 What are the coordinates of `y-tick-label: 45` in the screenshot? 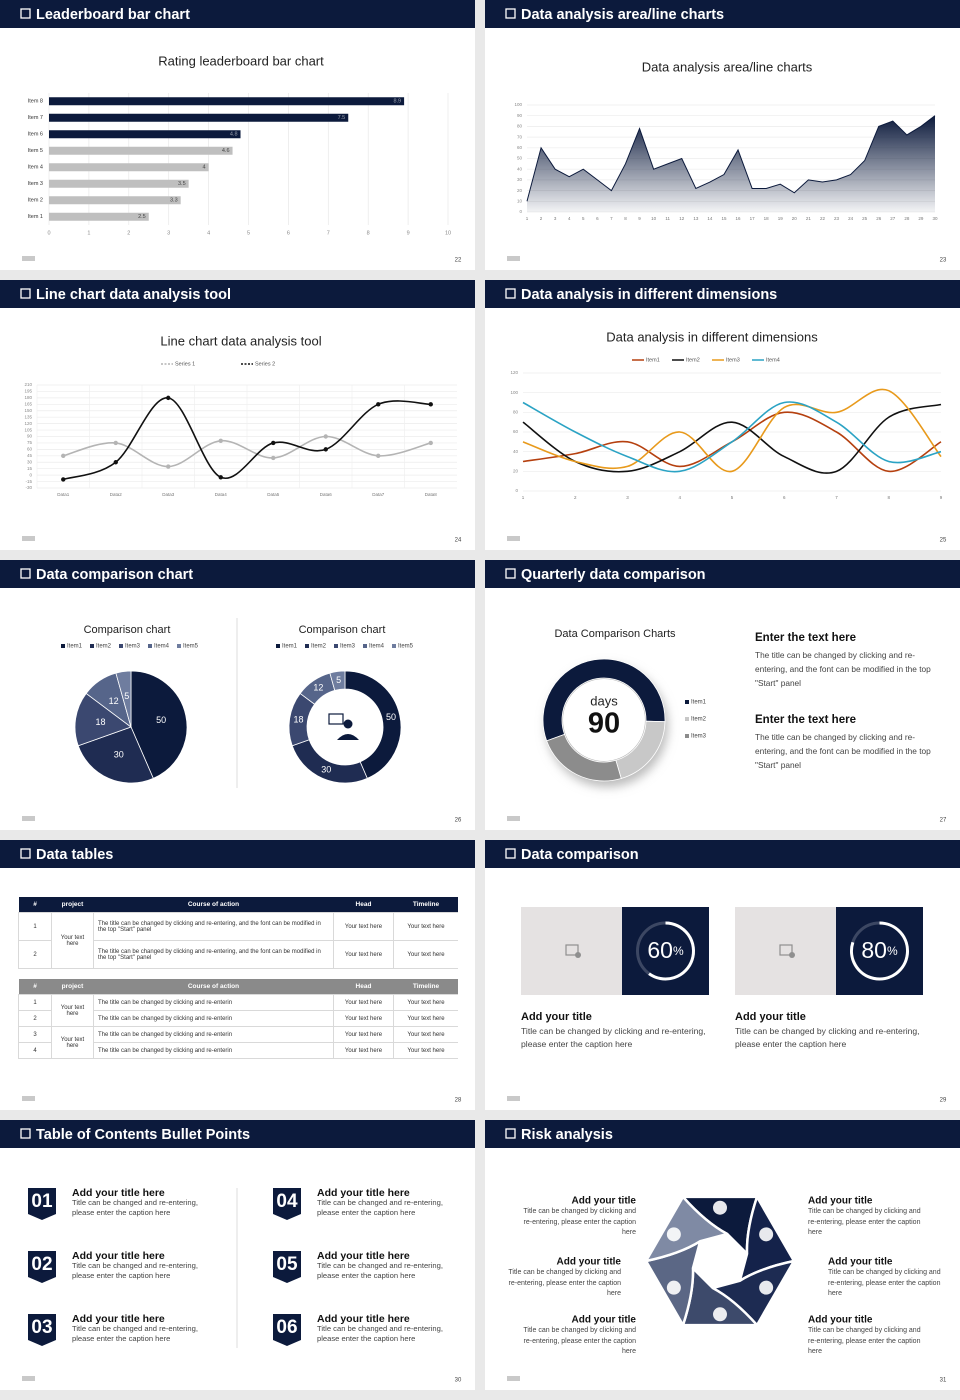 It's located at (30, 455).